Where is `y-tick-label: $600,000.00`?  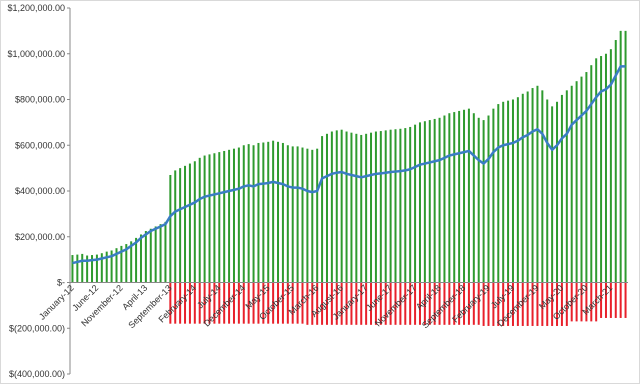 y-tick-label: $600,000.00 is located at coordinates (40, 145).